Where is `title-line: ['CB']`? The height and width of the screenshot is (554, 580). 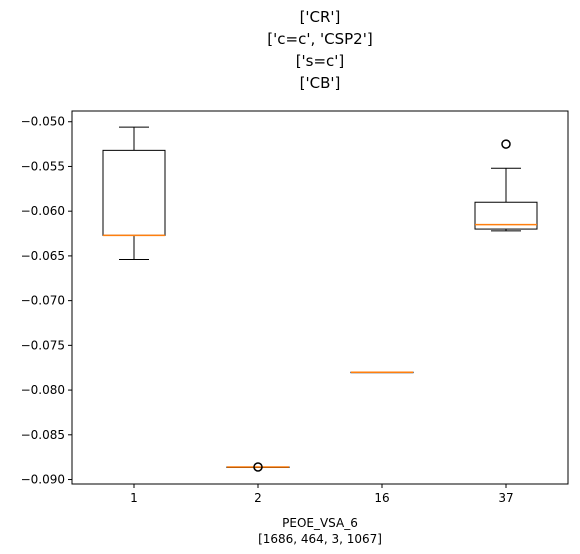
title-line: ['CB'] is located at coordinates (320, 83).